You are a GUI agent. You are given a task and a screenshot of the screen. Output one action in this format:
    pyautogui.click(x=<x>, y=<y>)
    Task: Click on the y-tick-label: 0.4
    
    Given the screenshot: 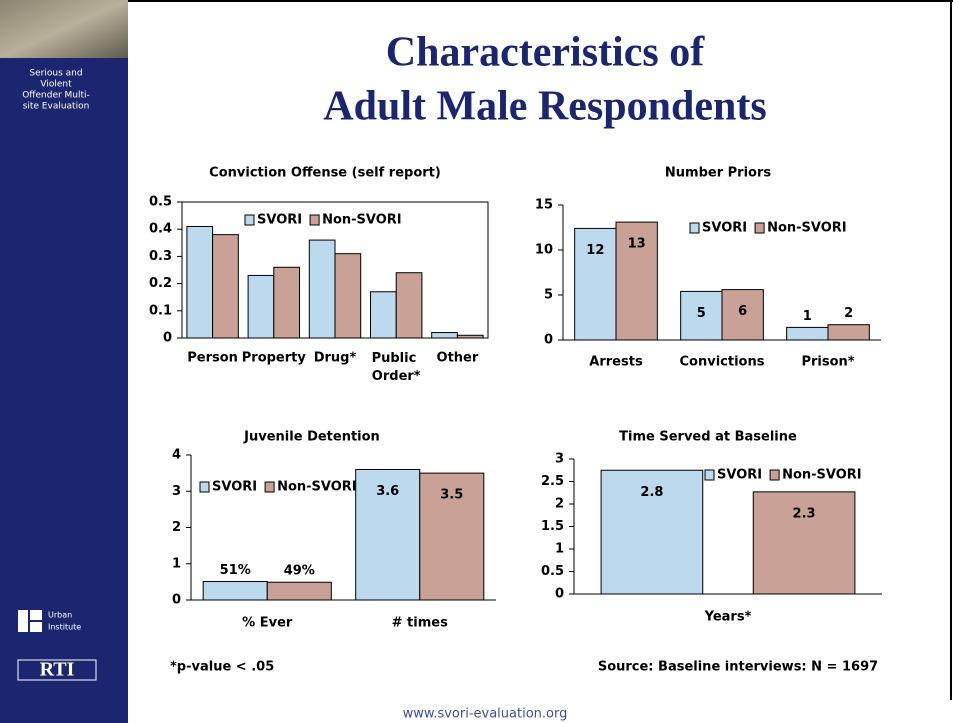 What is the action you would take?
    pyautogui.click(x=160, y=229)
    